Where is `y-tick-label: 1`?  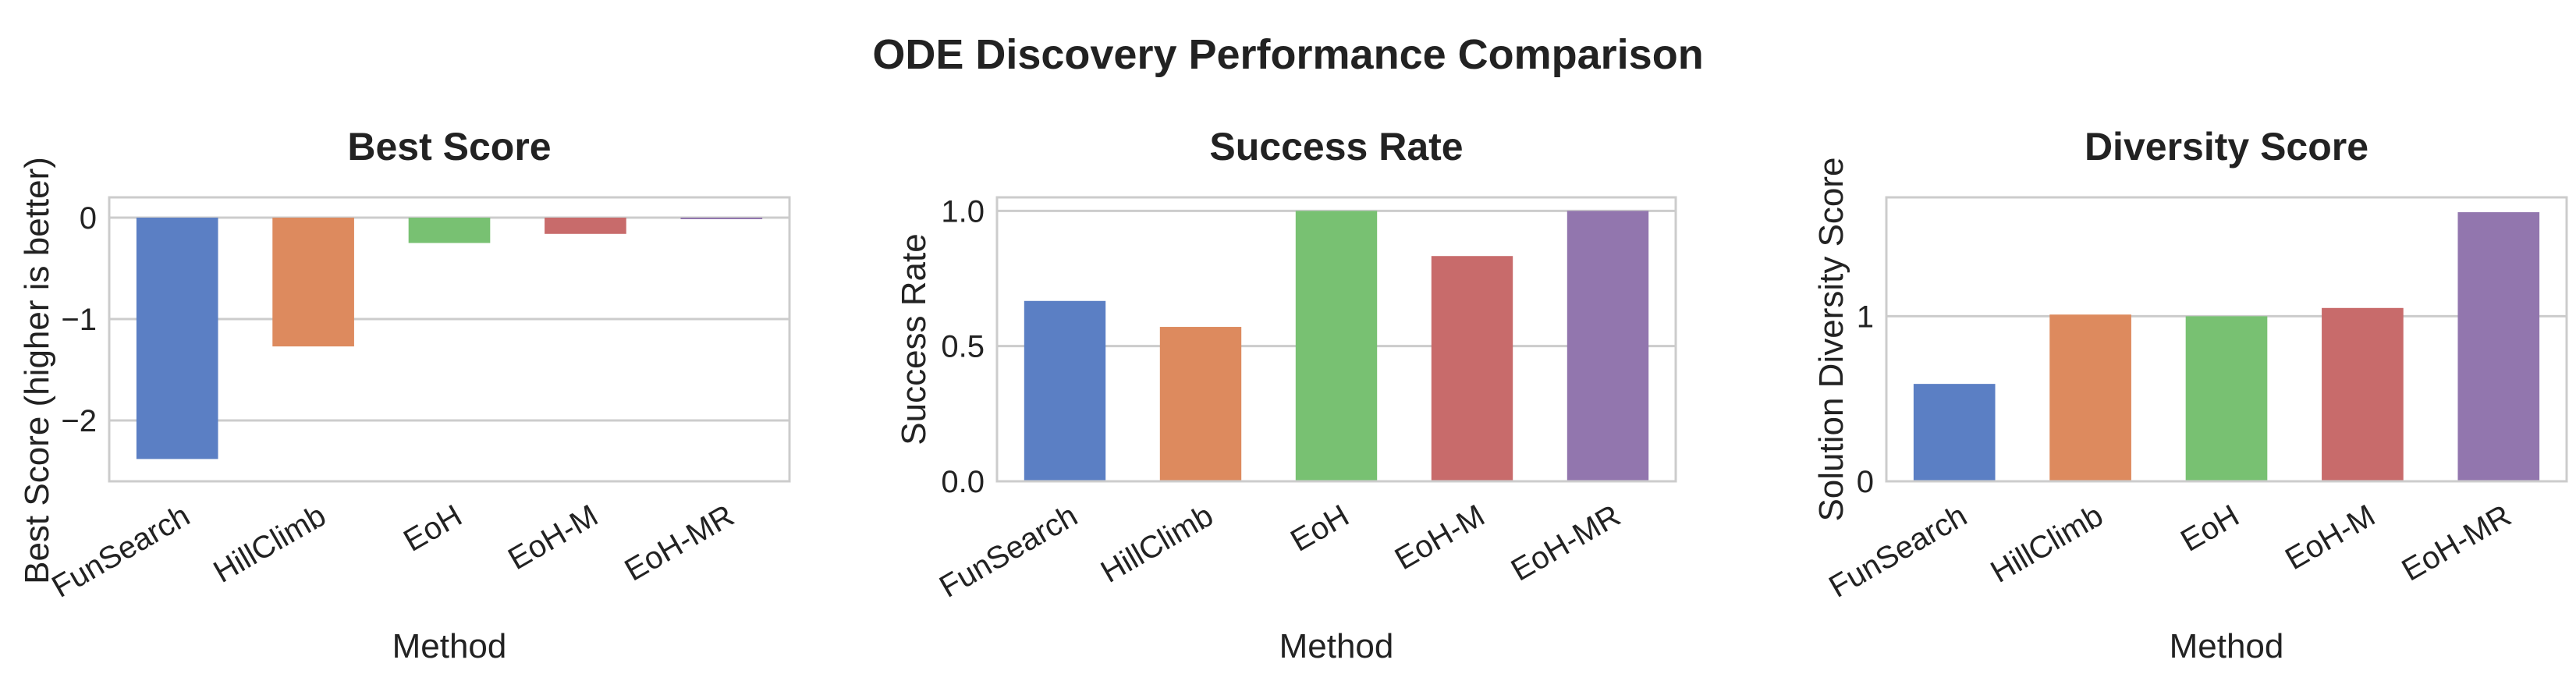
y-tick-label: 1 is located at coordinates (1865, 317).